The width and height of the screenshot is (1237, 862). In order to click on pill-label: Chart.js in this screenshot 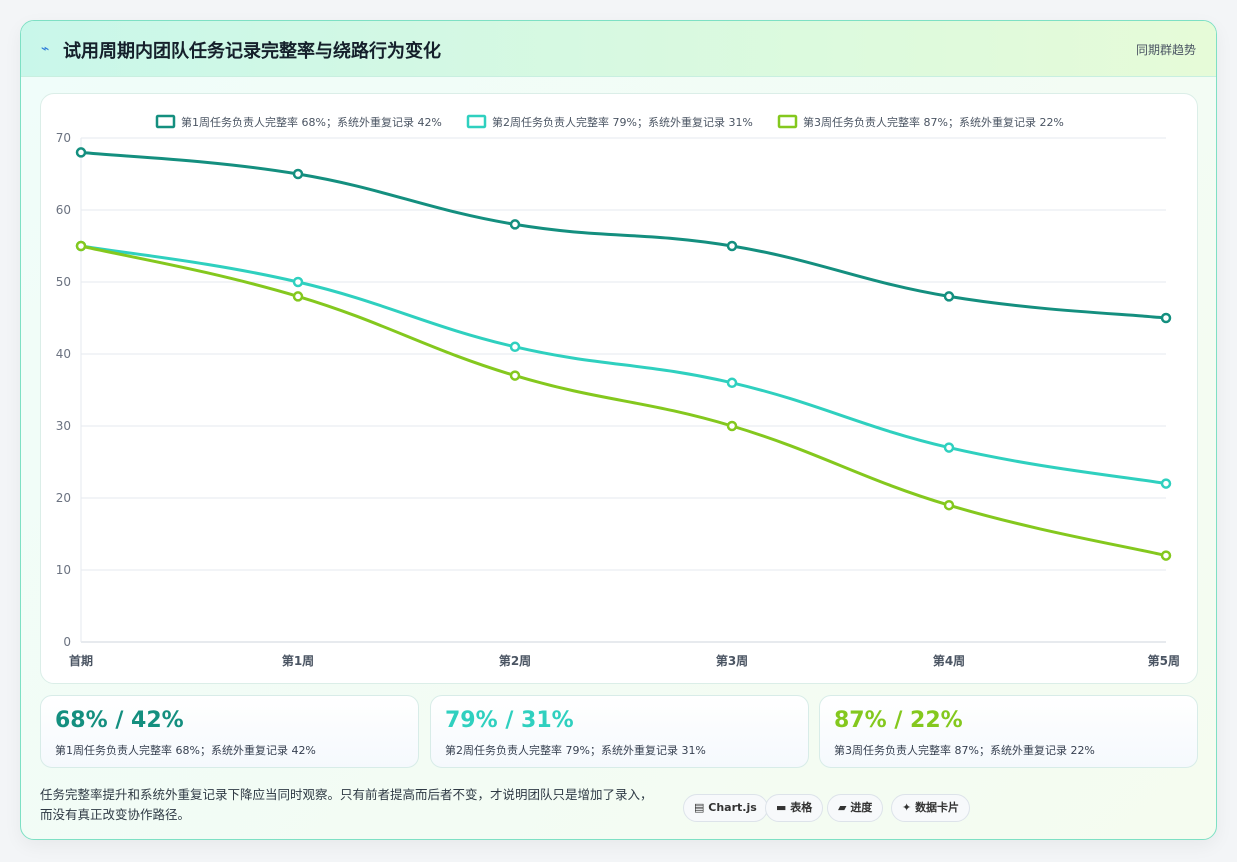, I will do `click(732, 807)`.